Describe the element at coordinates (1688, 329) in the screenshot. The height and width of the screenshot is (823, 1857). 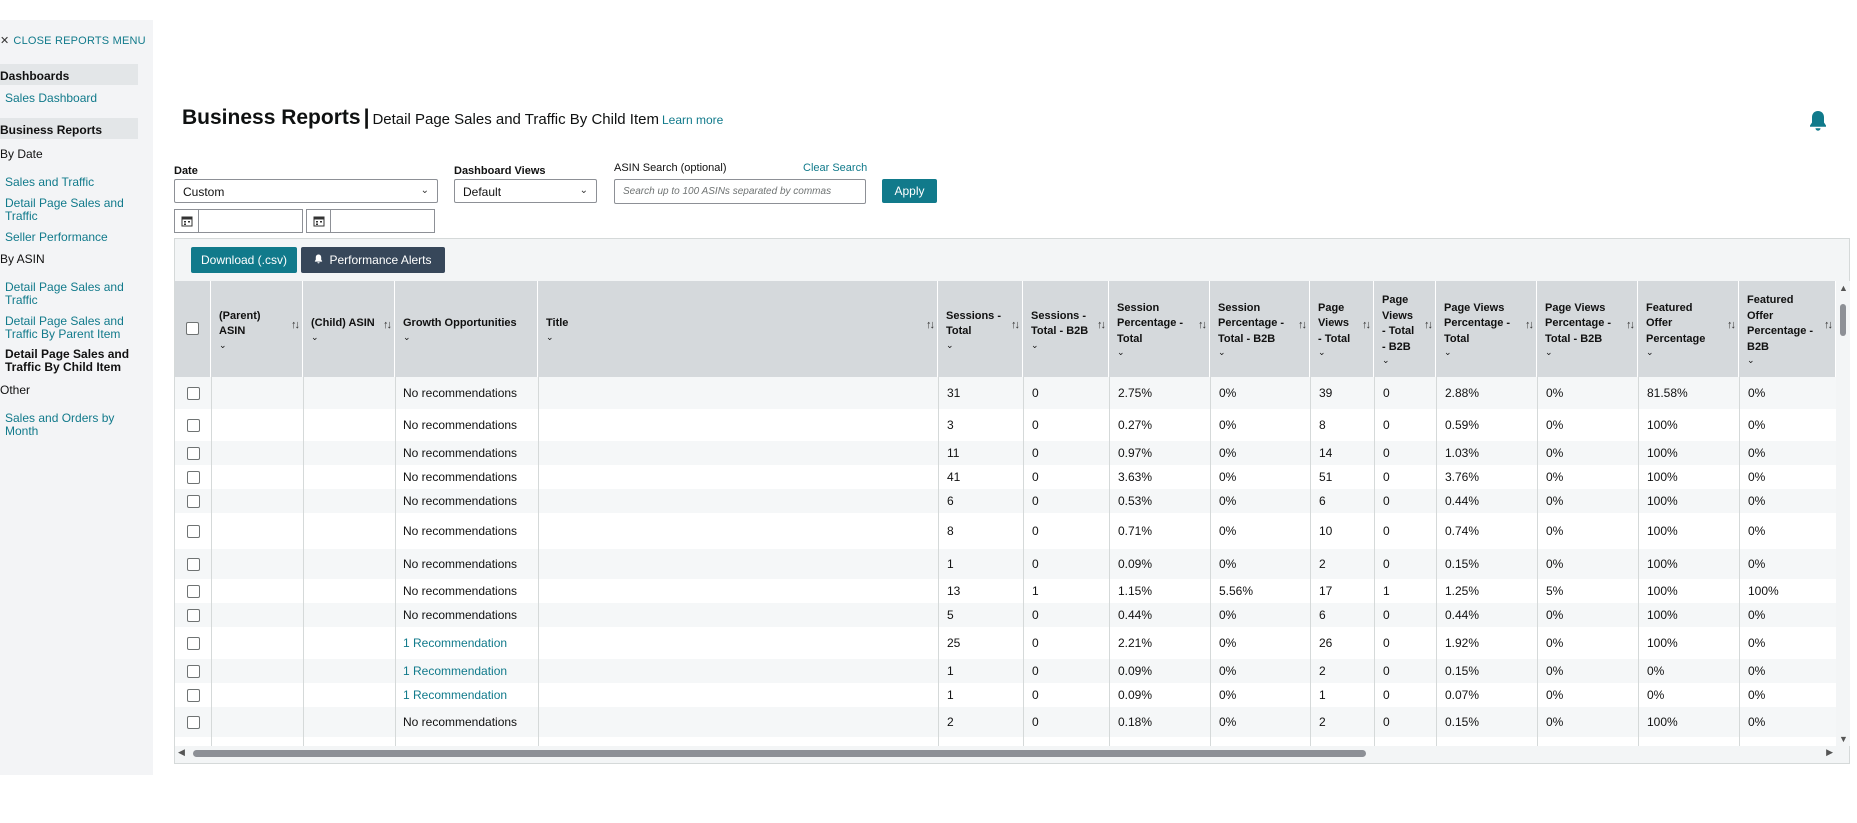
I see `column-header-featured-offer-pct: Featured Offer Percentage ⌄ ↑↓` at that location.